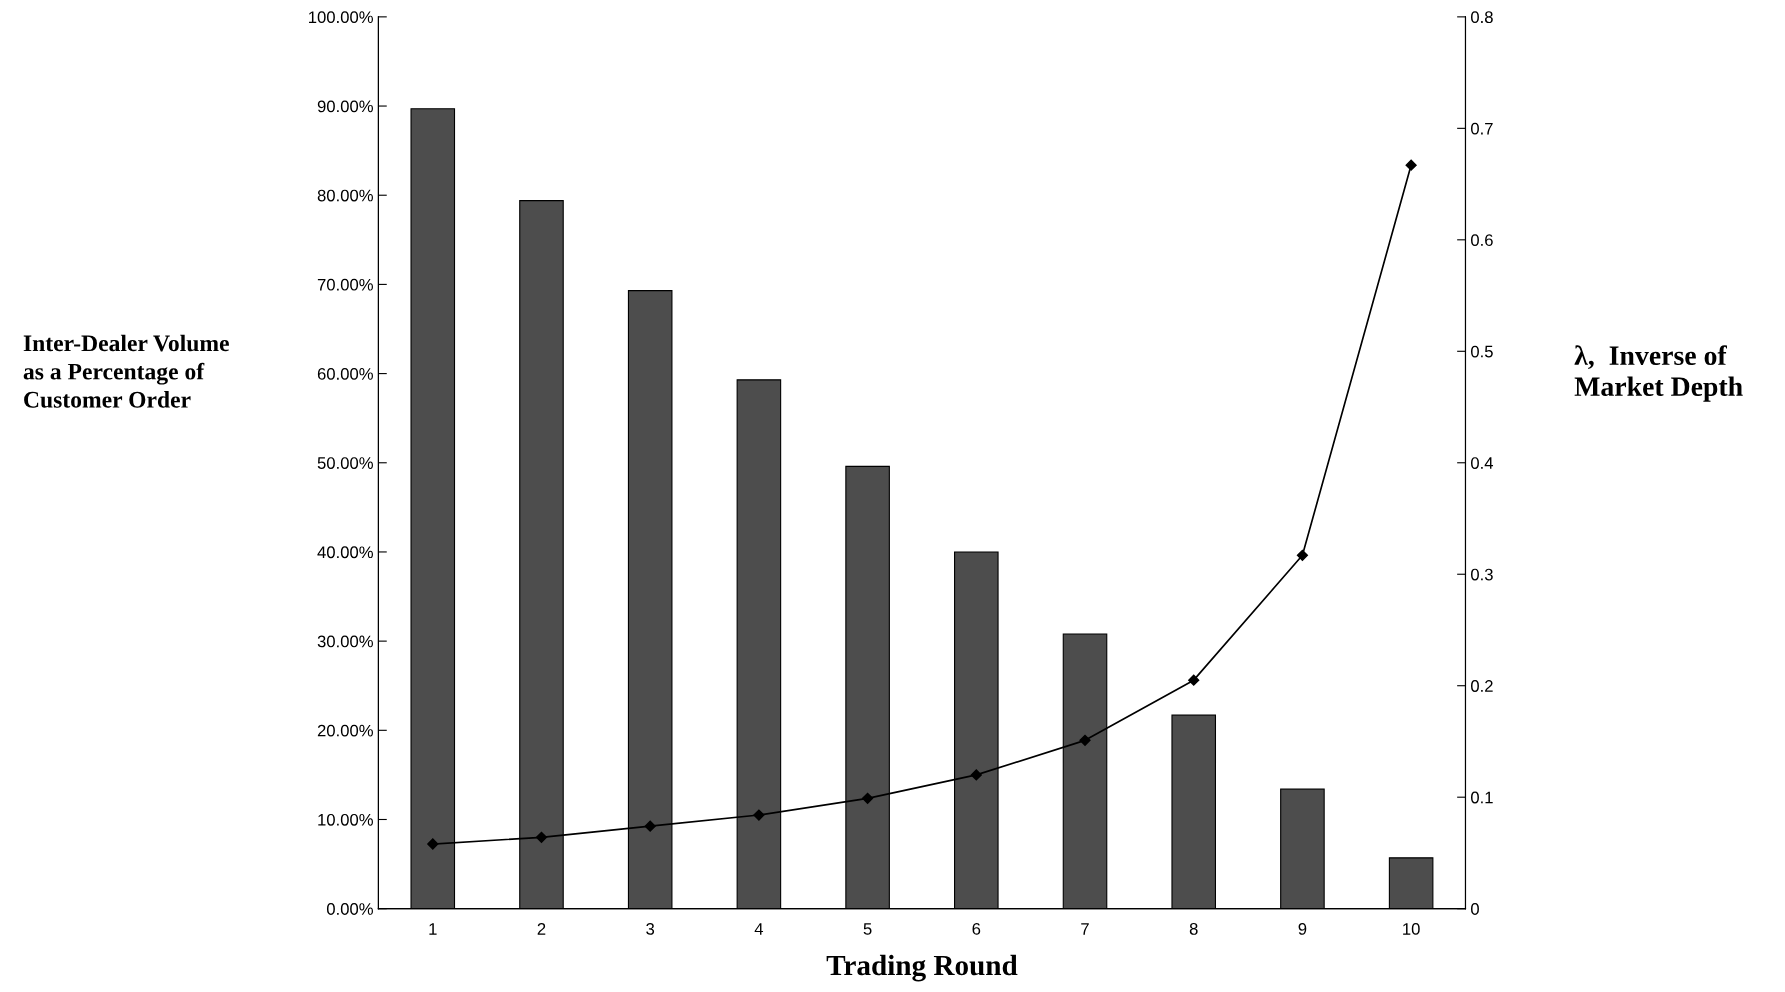 The width and height of the screenshot is (1785, 992). I want to click on y-axis-title: Inter-Dealer Volume as a Percentage of Customer Order, so click(126, 371).